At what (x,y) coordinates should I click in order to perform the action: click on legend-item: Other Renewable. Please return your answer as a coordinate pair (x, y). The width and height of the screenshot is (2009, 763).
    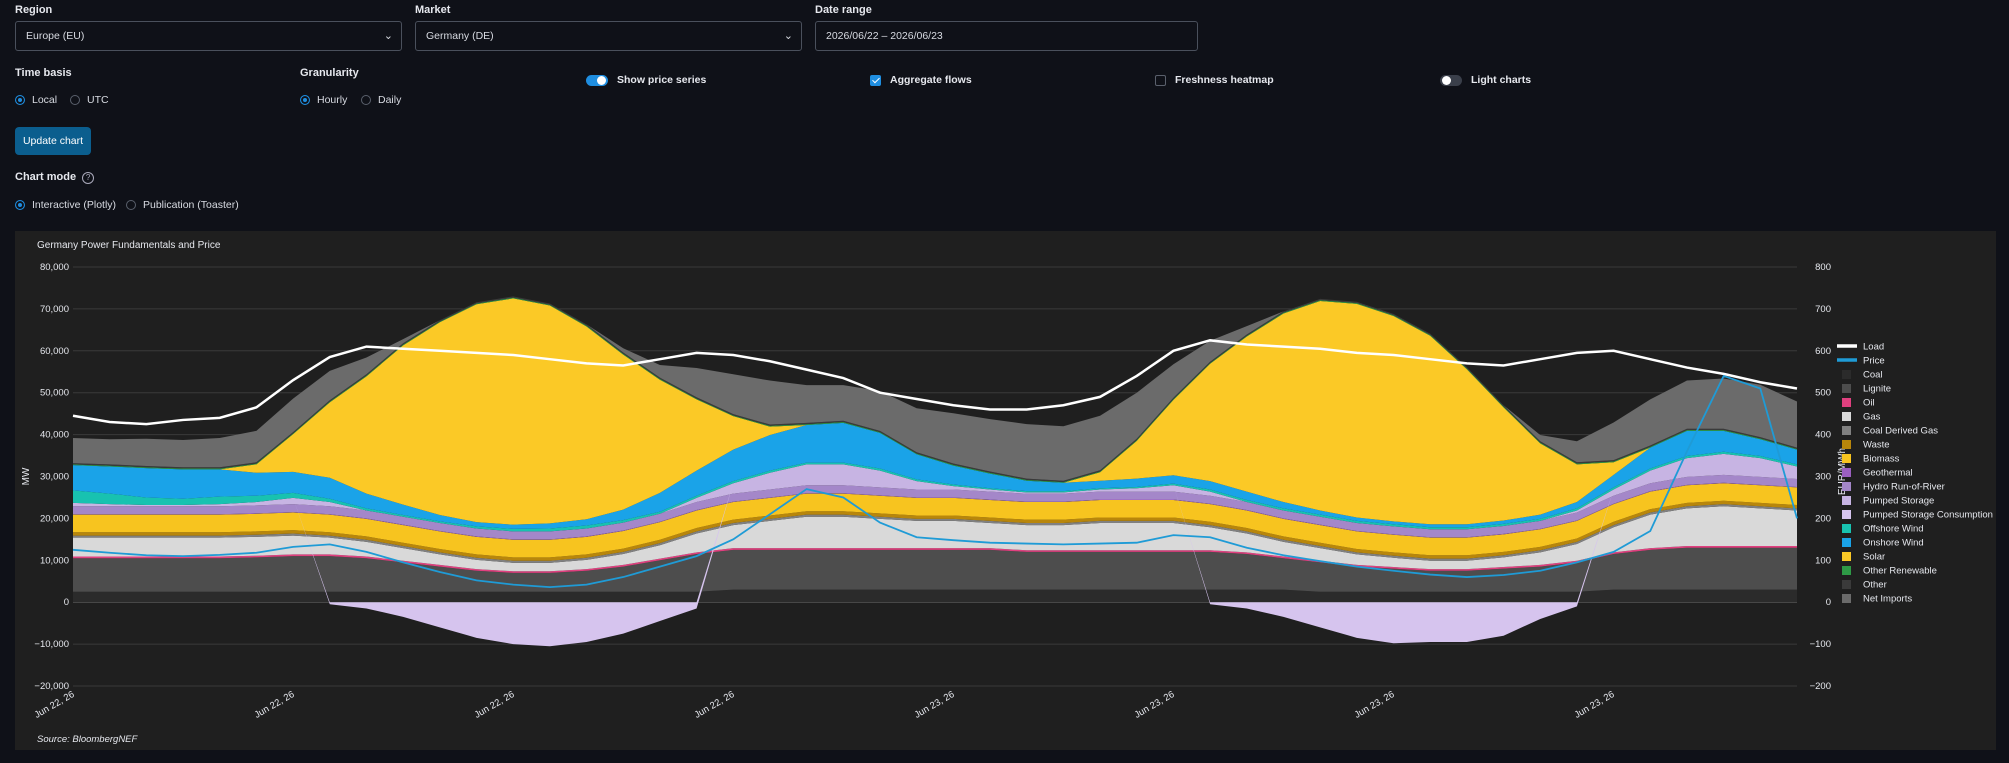
    Looking at the image, I should click on (1900, 571).